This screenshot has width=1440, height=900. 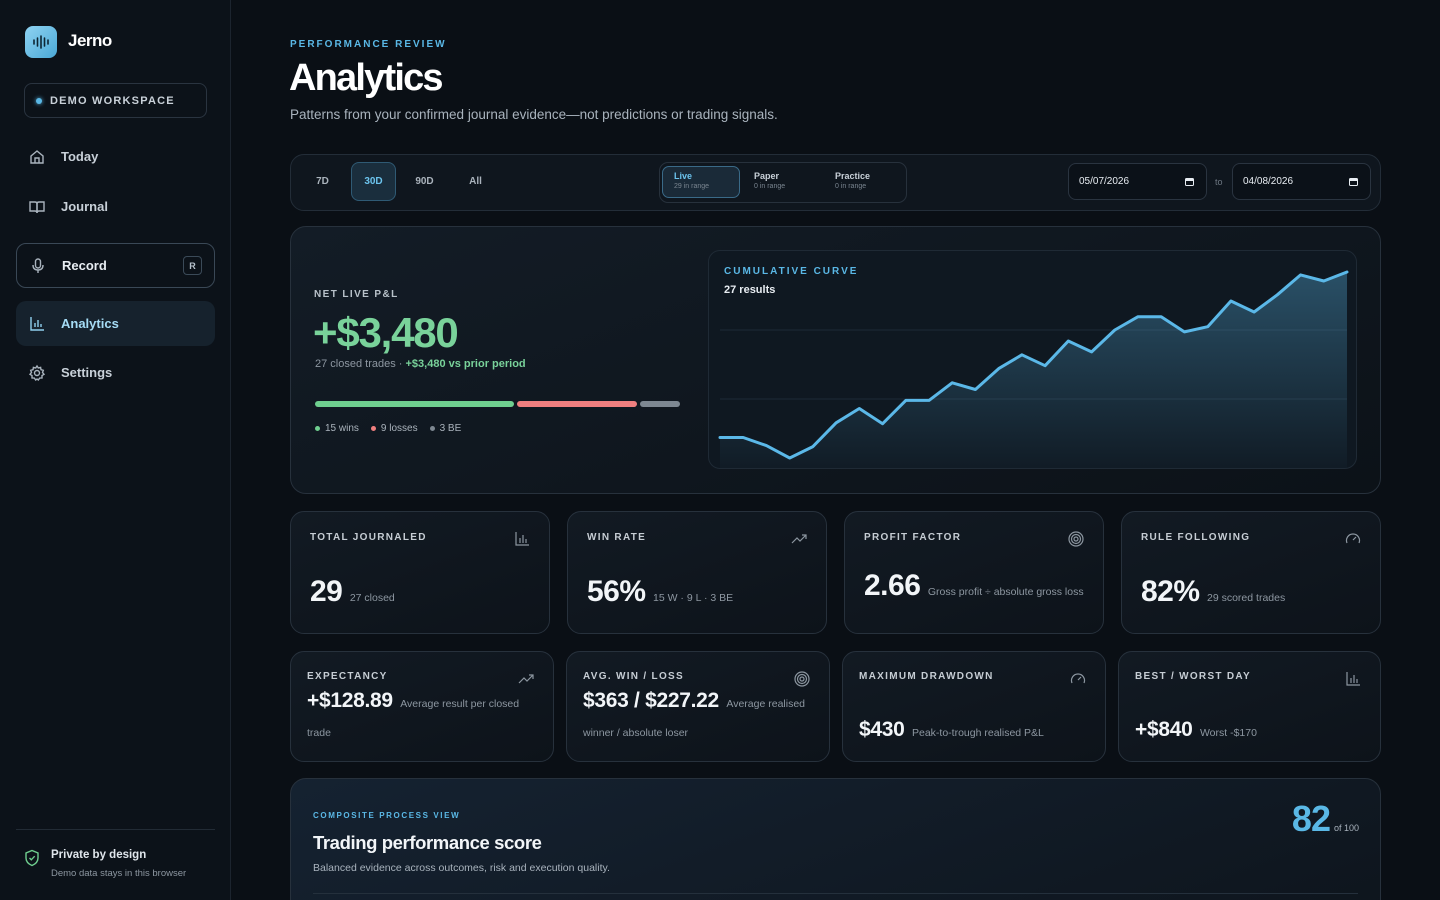 I want to click on legend-label: 3 BE, so click(x=450, y=428).